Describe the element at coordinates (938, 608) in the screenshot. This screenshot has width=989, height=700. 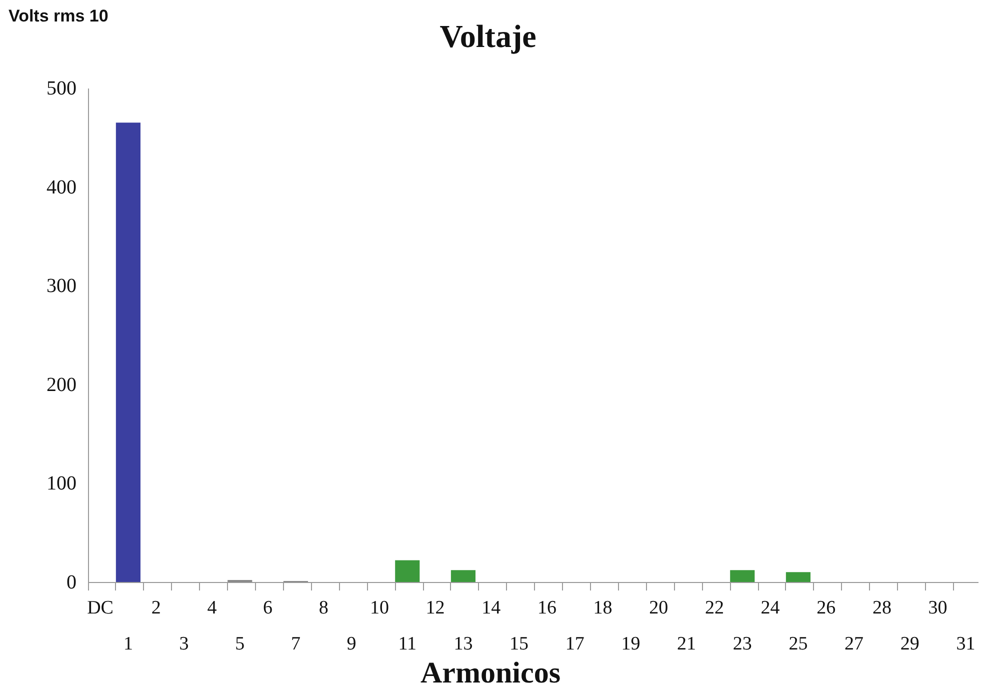
I see `x-tick-label: 30` at that location.